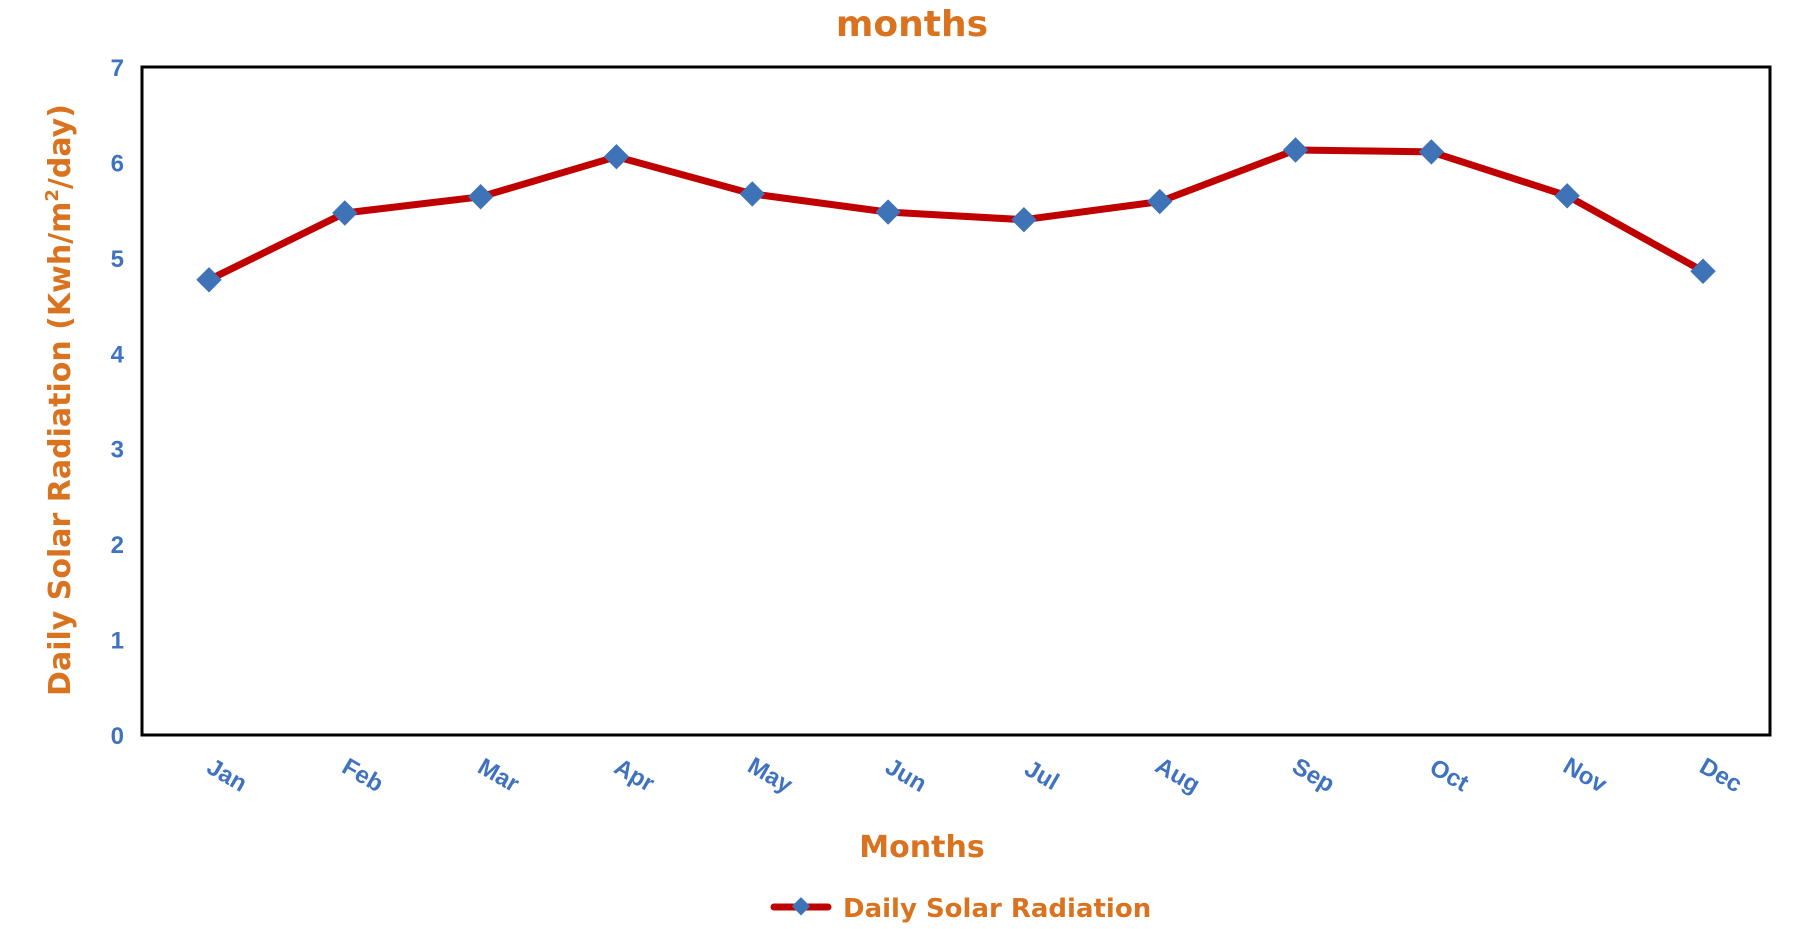 The image size is (1795, 929). What do you see at coordinates (1313, 775) in the screenshot?
I see `x-tick-label: Sep` at bounding box center [1313, 775].